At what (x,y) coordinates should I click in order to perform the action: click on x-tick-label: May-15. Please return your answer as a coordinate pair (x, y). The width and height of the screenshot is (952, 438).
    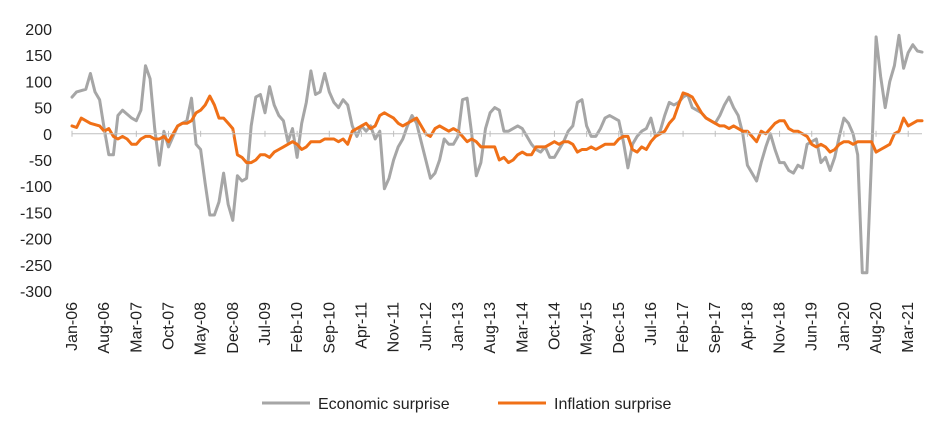
    Looking at the image, I should click on (587, 328).